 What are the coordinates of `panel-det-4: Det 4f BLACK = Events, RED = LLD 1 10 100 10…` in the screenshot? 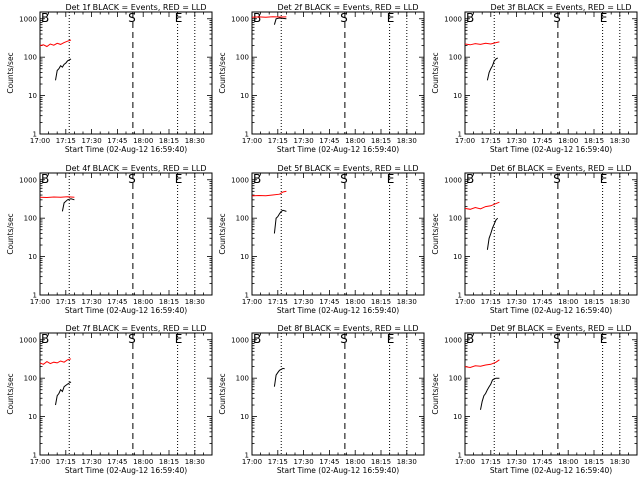 It's located at (109, 239).